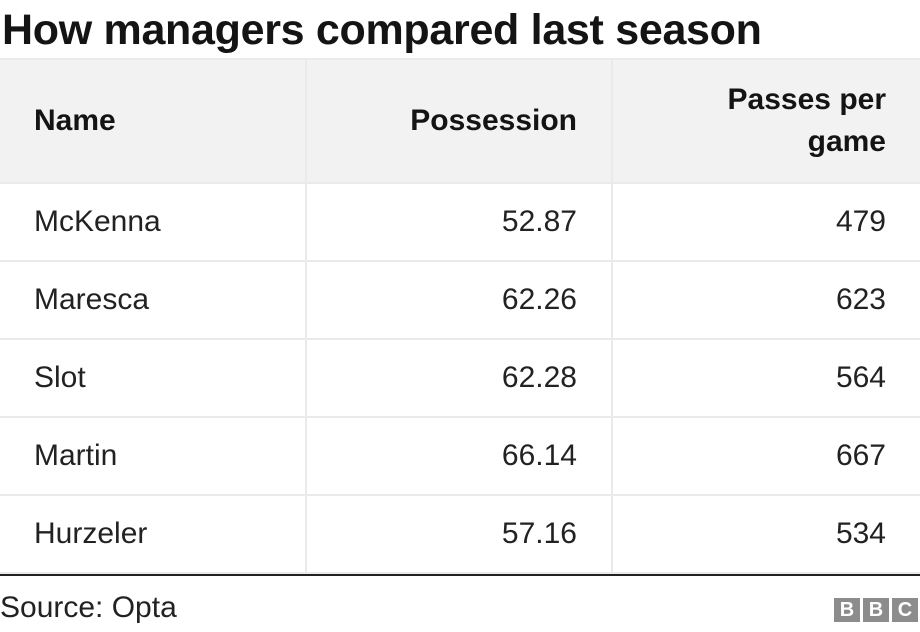  Describe the element at coordinates (153, 378) in the screenshot. I see `cell-name: Slot` at that location.